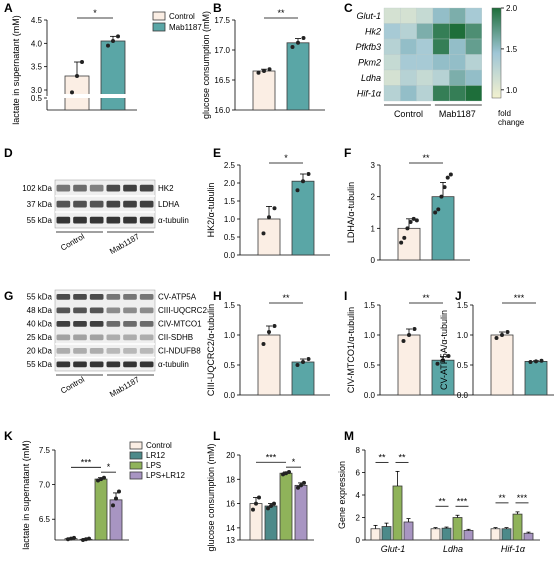  What do you see at coordinates (347, 153) in the screenshot?
I see `panel-letter-f: F` at bounding box center [347, 153].